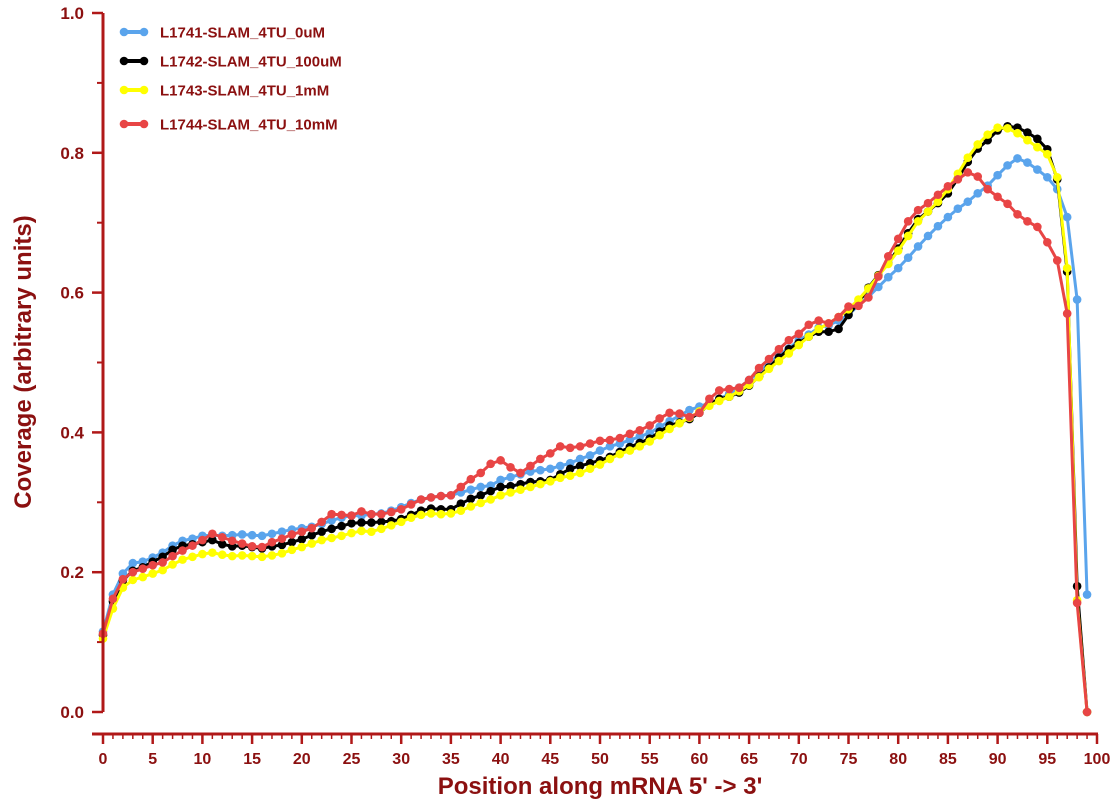 The height and width of the screenshot is (806, 1116). What do you see at coordinates (72, 153) in the screenshot?
I see `y-tick-label: 0.8` at bounding box center [72, 153].